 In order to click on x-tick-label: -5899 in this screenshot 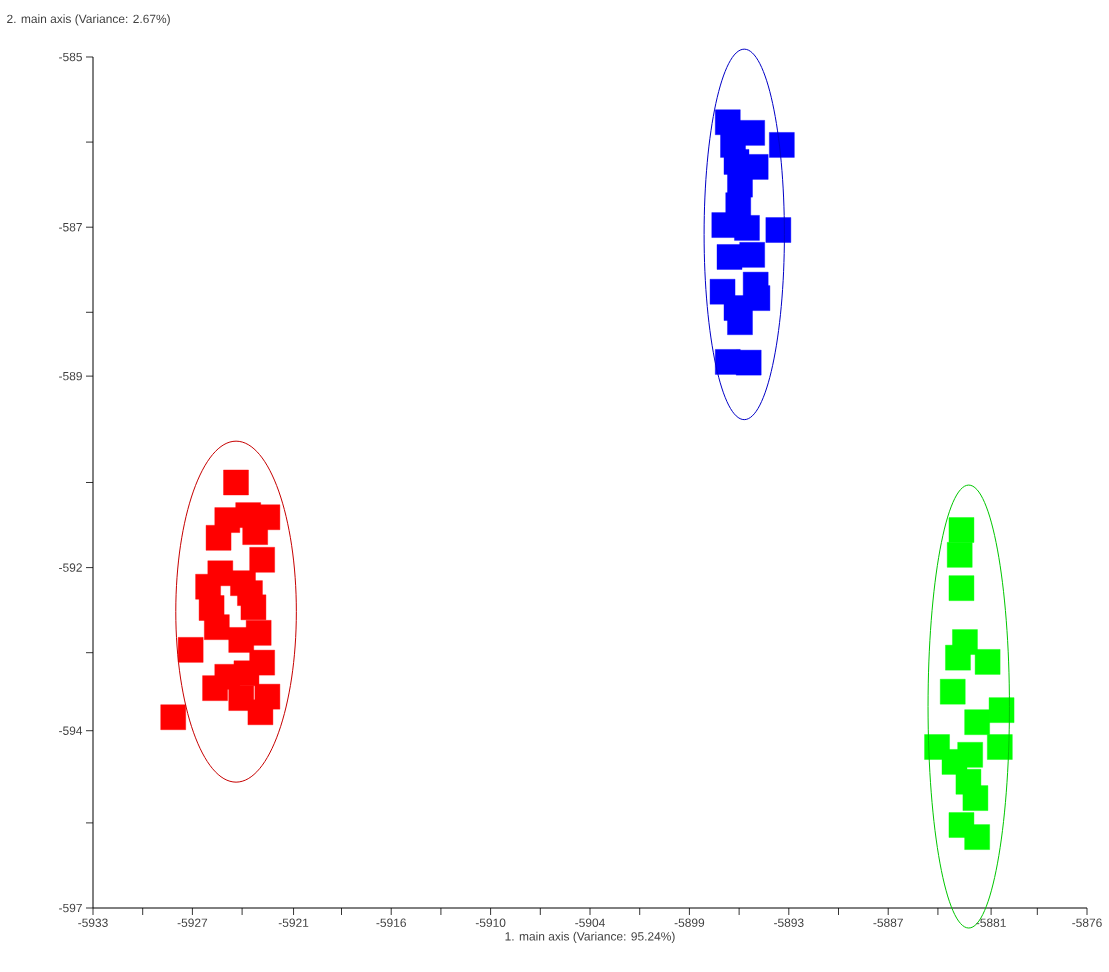, I will do `click(689, 922)`.